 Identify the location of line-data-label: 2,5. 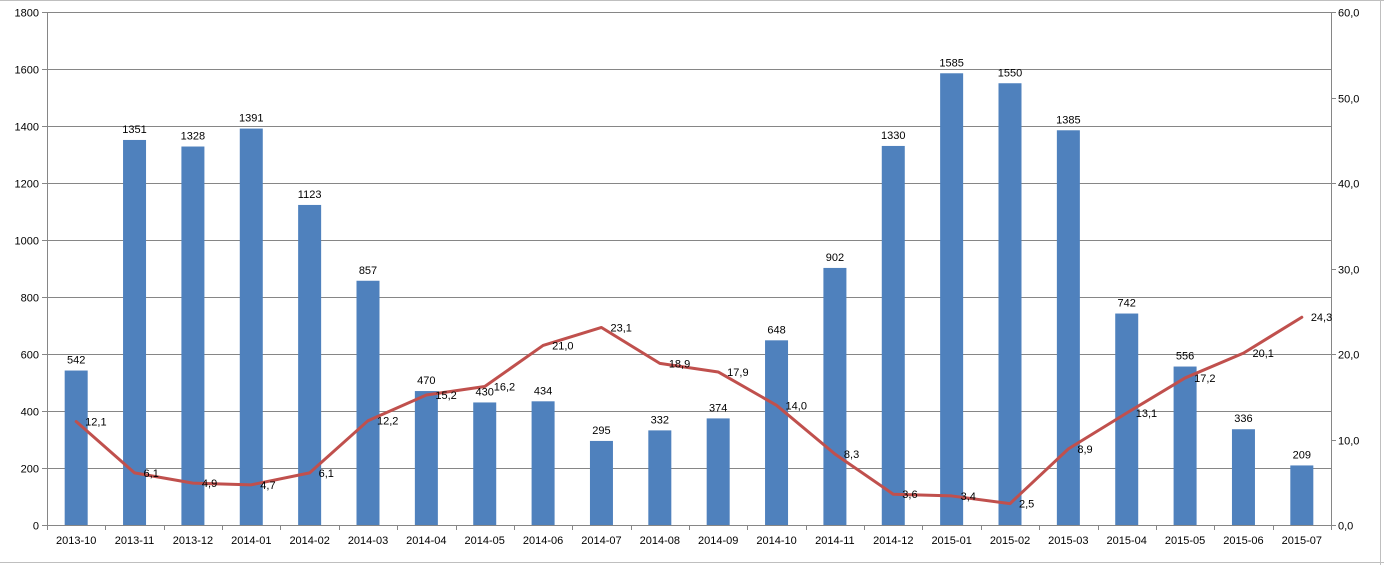
(1026, 505).